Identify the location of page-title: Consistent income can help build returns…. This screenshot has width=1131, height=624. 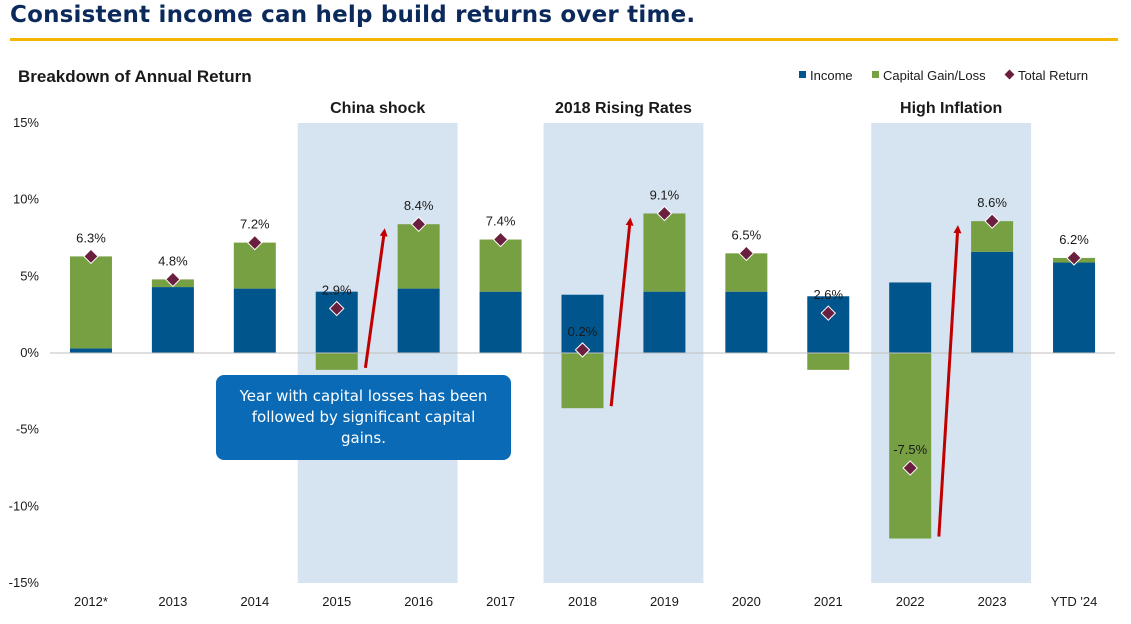
(353, 15).